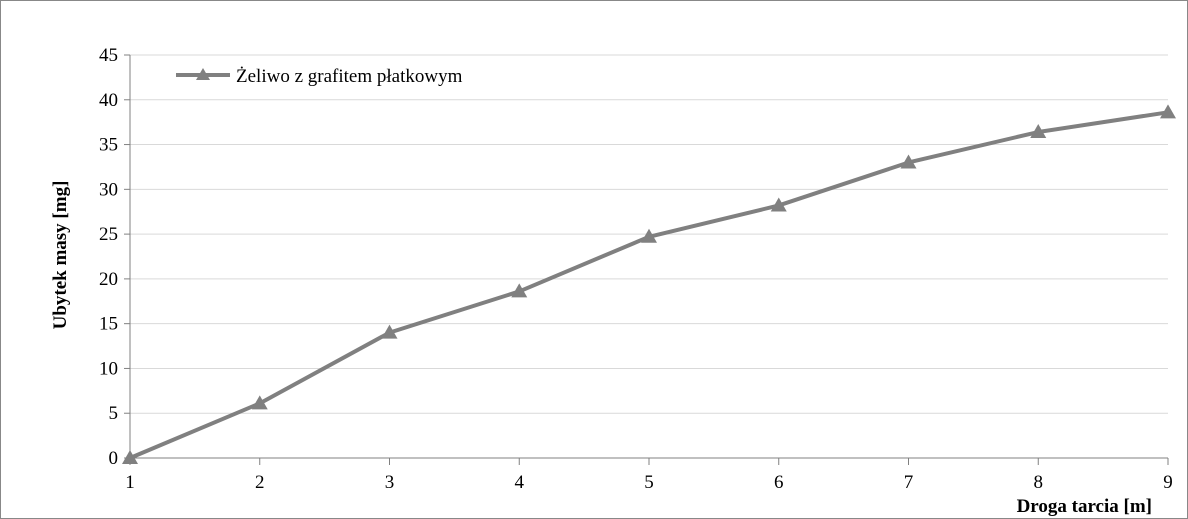  Describe the element at coordinates (649, 482) in the screenshot. I see `x-tick-label: 5` at that location.